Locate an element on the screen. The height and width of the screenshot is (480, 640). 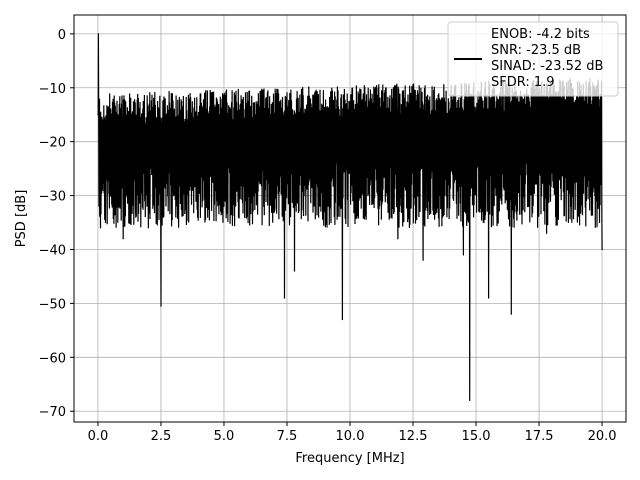
x-tick-label: 12.5 is located at coordinates (413, 436).